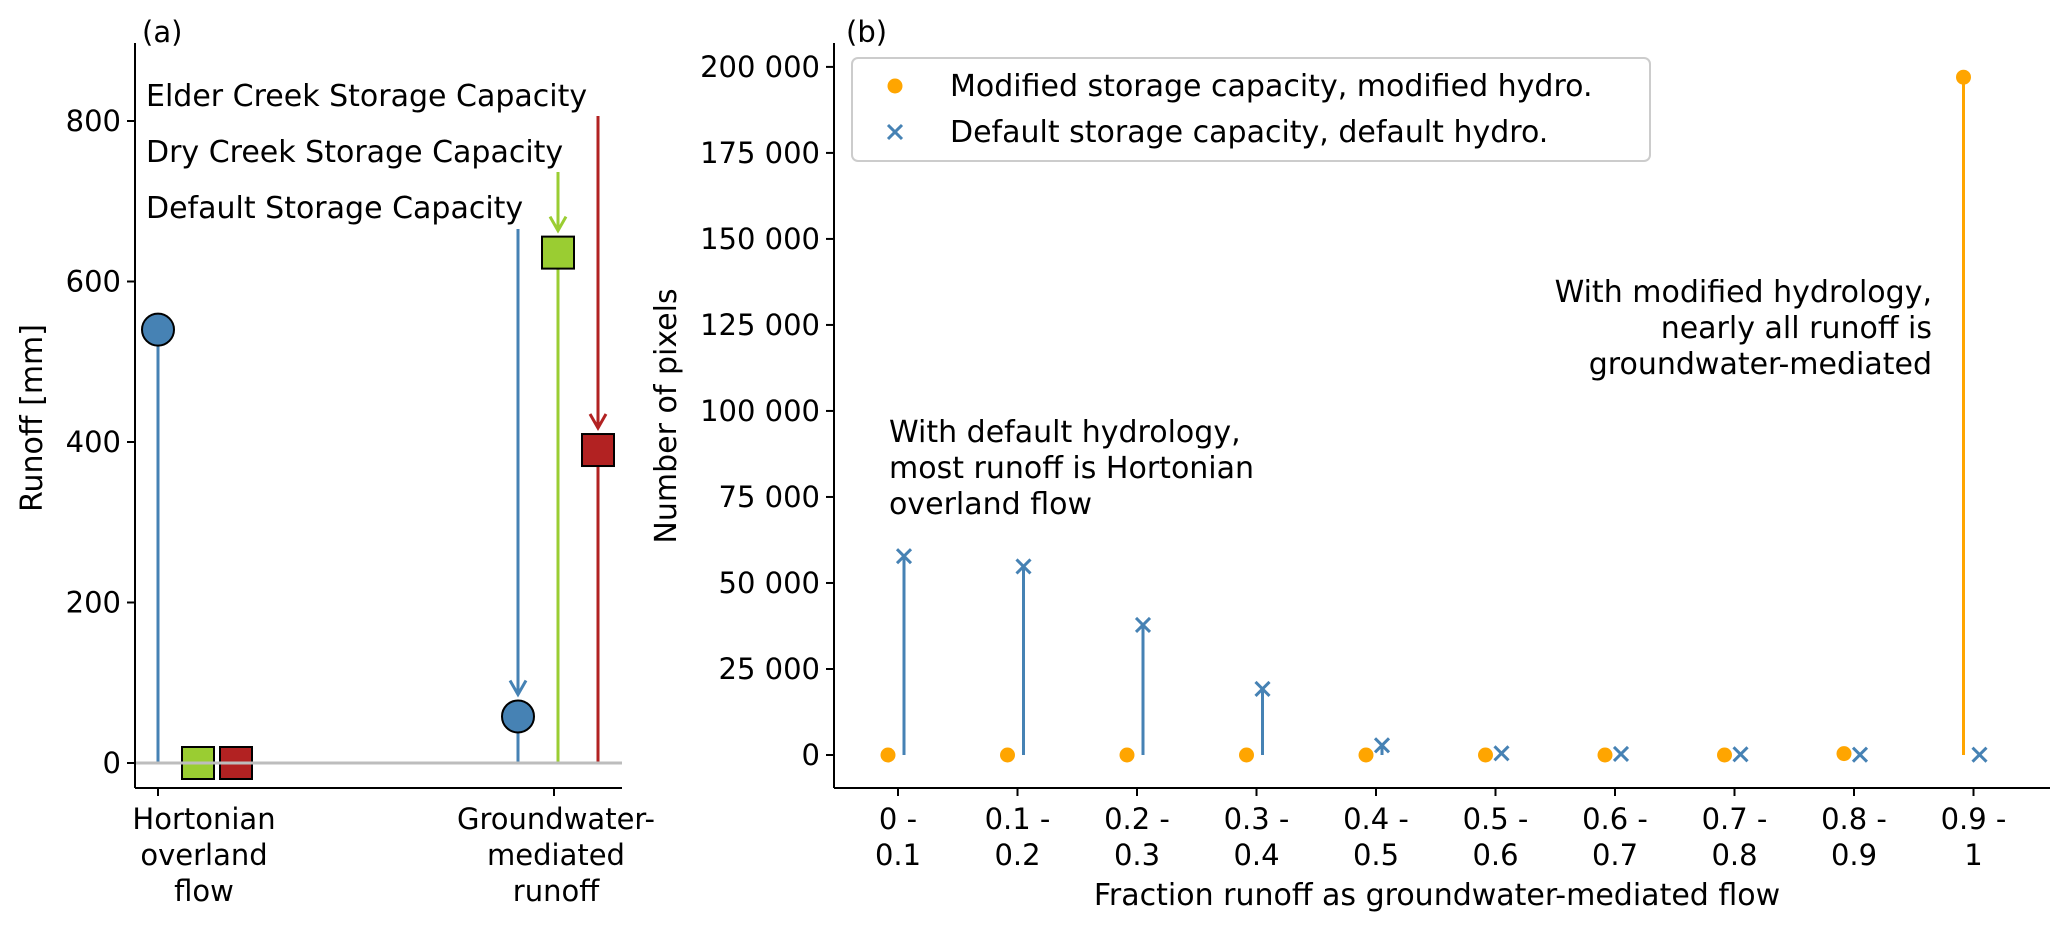 The height and width of the screenshot is (929, 2067). I want to click on panel-b-x-tick-label: 0.6, so click(1495, 855).